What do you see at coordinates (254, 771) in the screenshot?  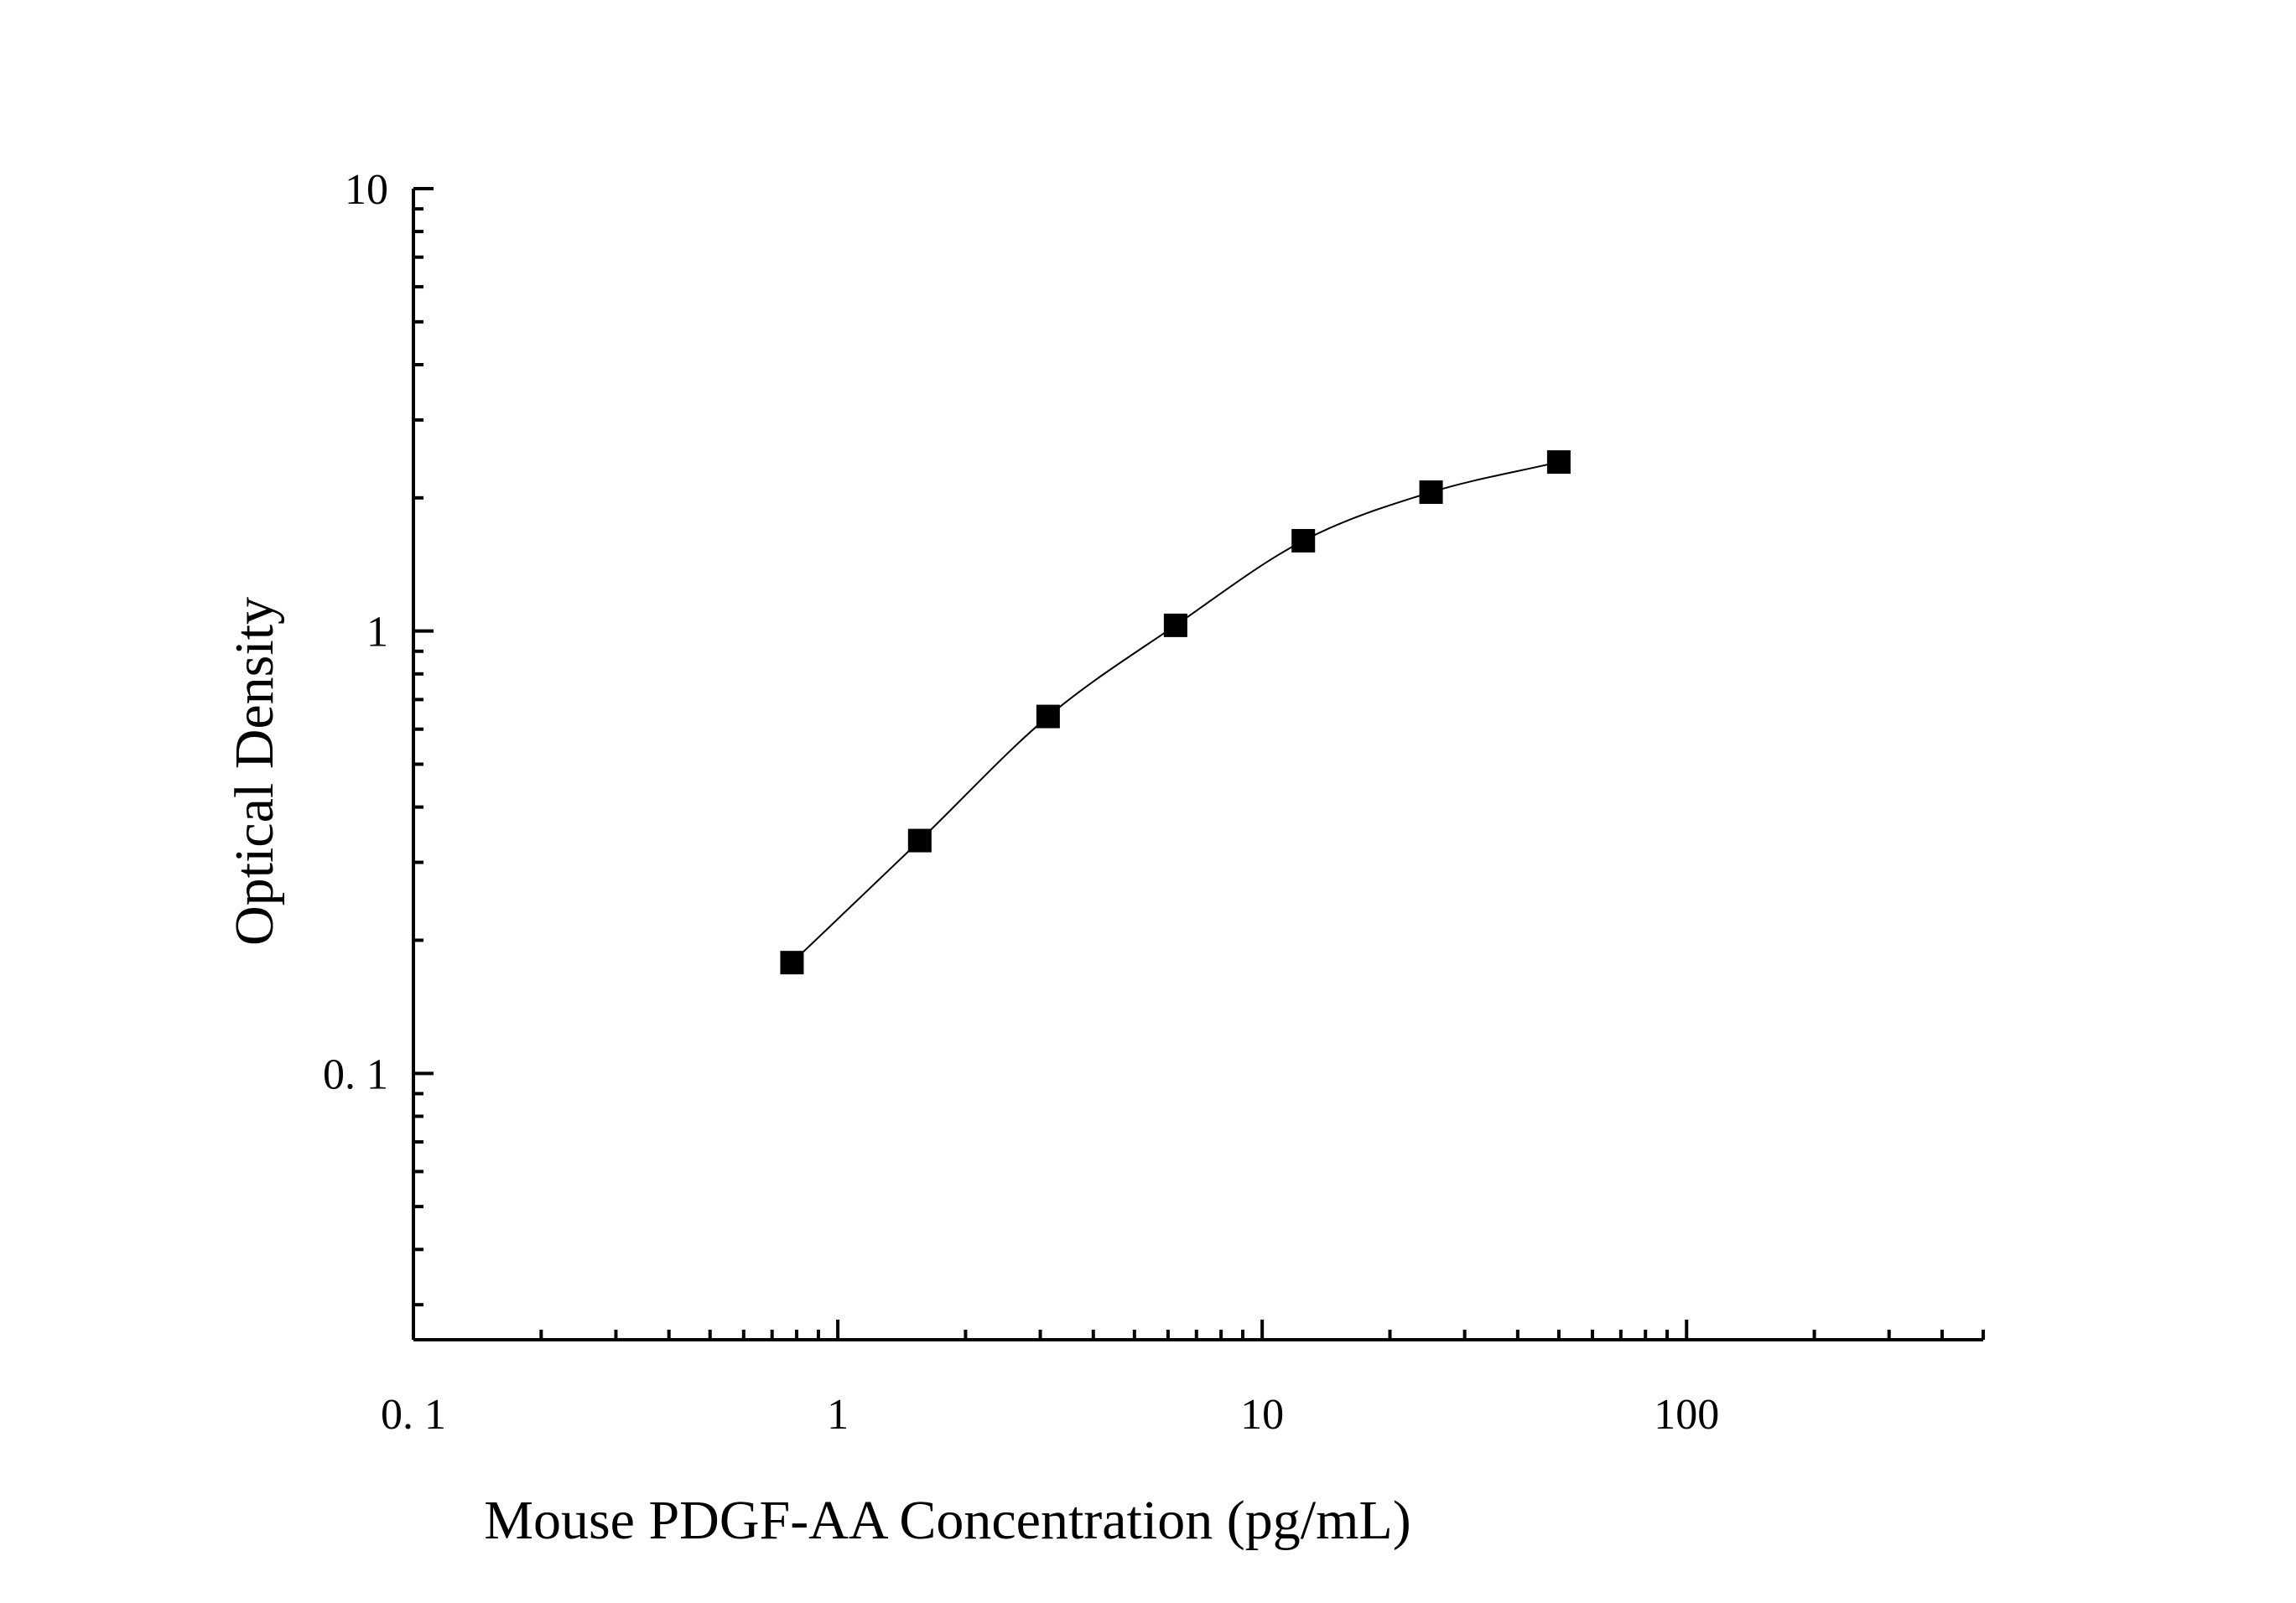 I see `y-axis-title: Optical Density` at bounding box center [254, 771].